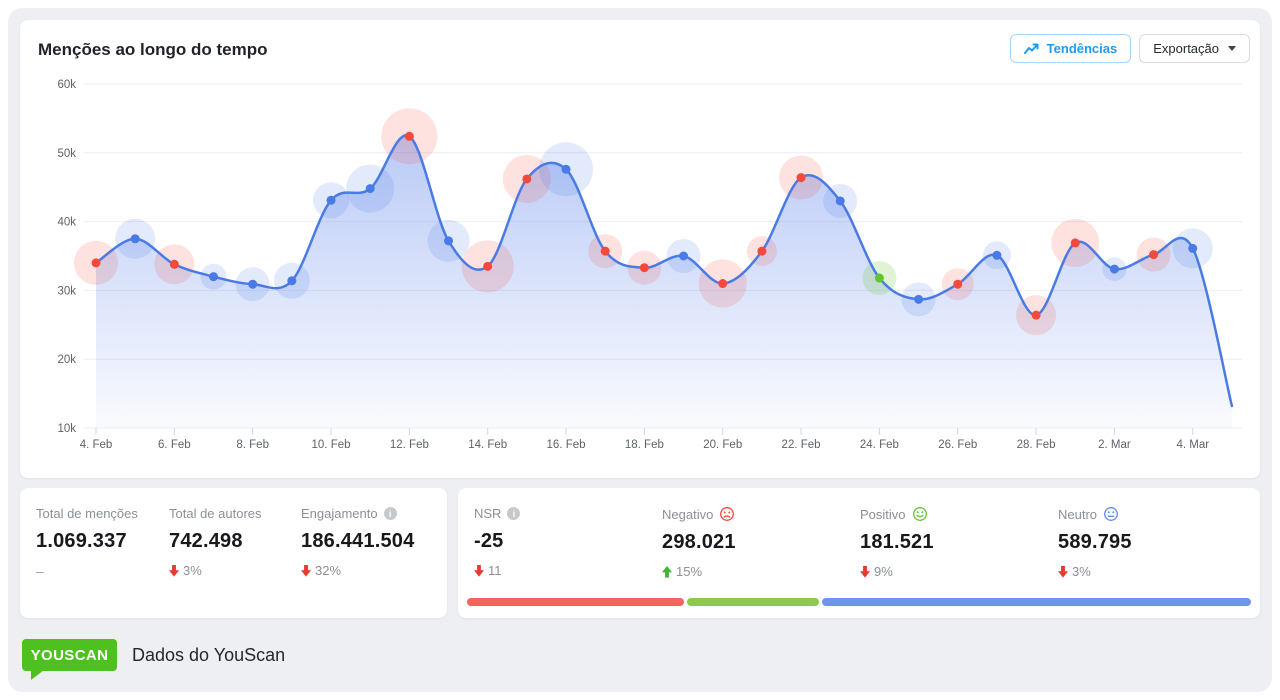 Image resolution: width=1280 pixels, height=700 pixels. What do you see at coordinates (153, 49) in the screenshot?
I see `page-title: Menções ao longo do tempo` at bounding box center [153, 49].